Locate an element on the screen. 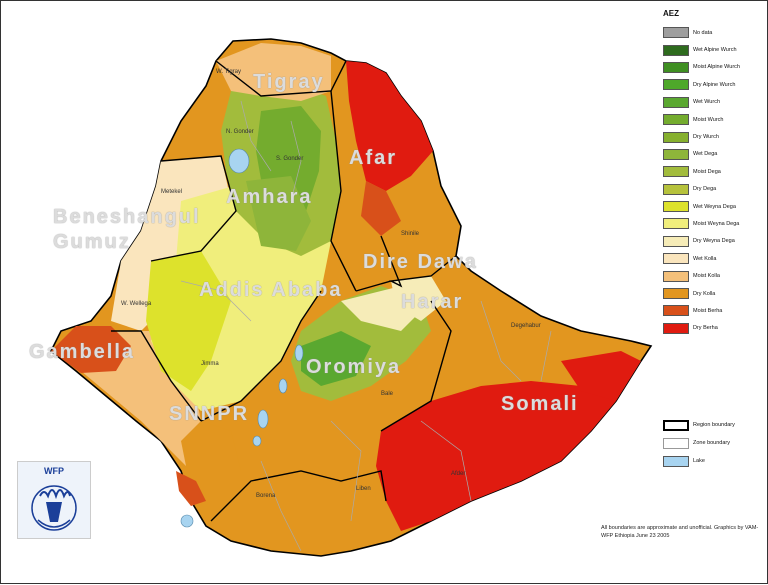 The width and height of the screenshot is (768, 585). wfp-emblem-icon is located at coordinates (54, 508).